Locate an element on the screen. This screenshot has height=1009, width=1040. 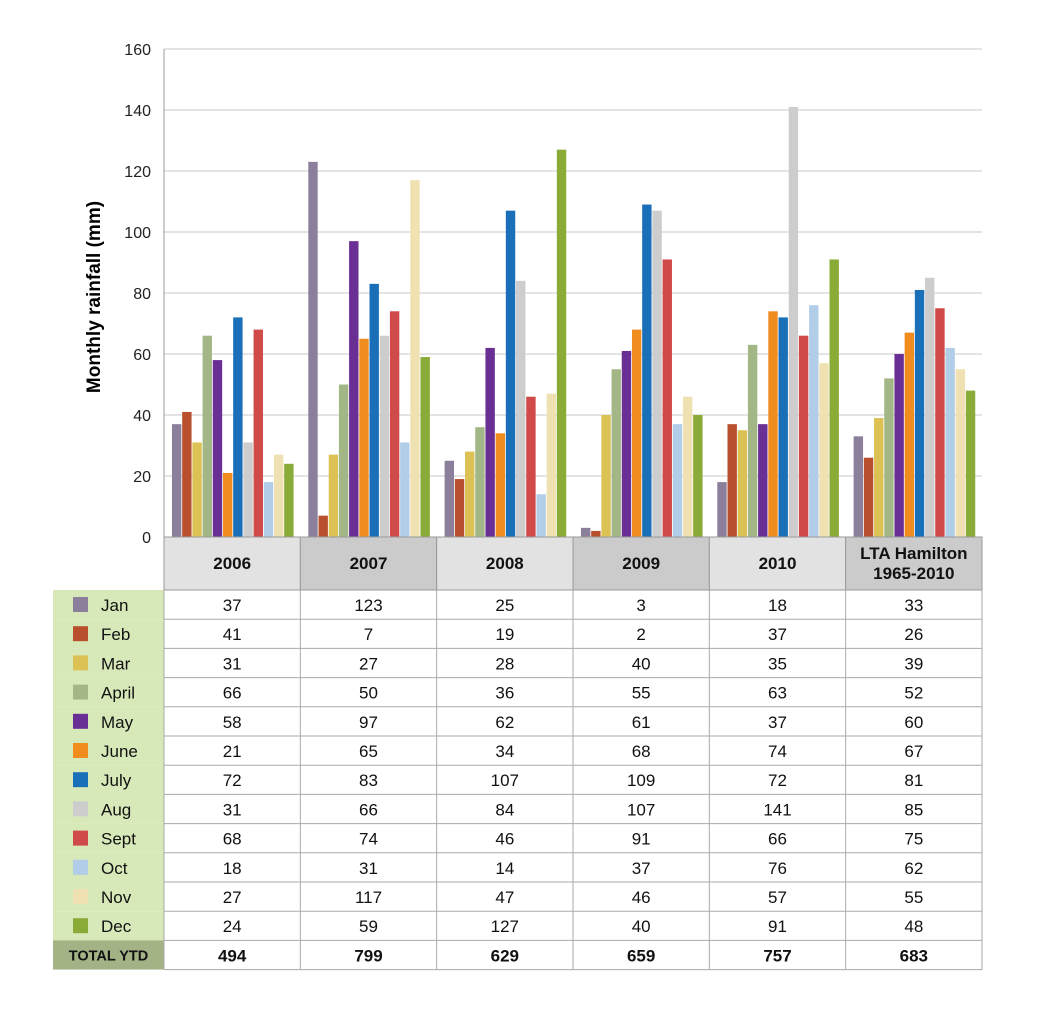
y-axis-title: Monthly rainfall (mm) is located at coordinates (94, 297).